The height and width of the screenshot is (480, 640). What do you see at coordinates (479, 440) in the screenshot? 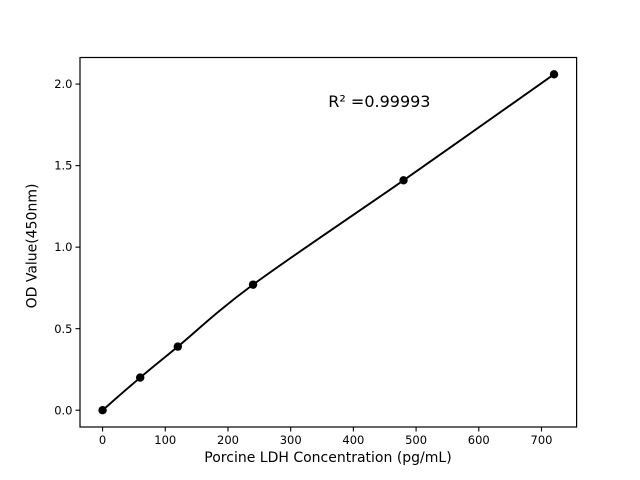
I see `x-tick-label: 600` at bounding box center [479, 440].